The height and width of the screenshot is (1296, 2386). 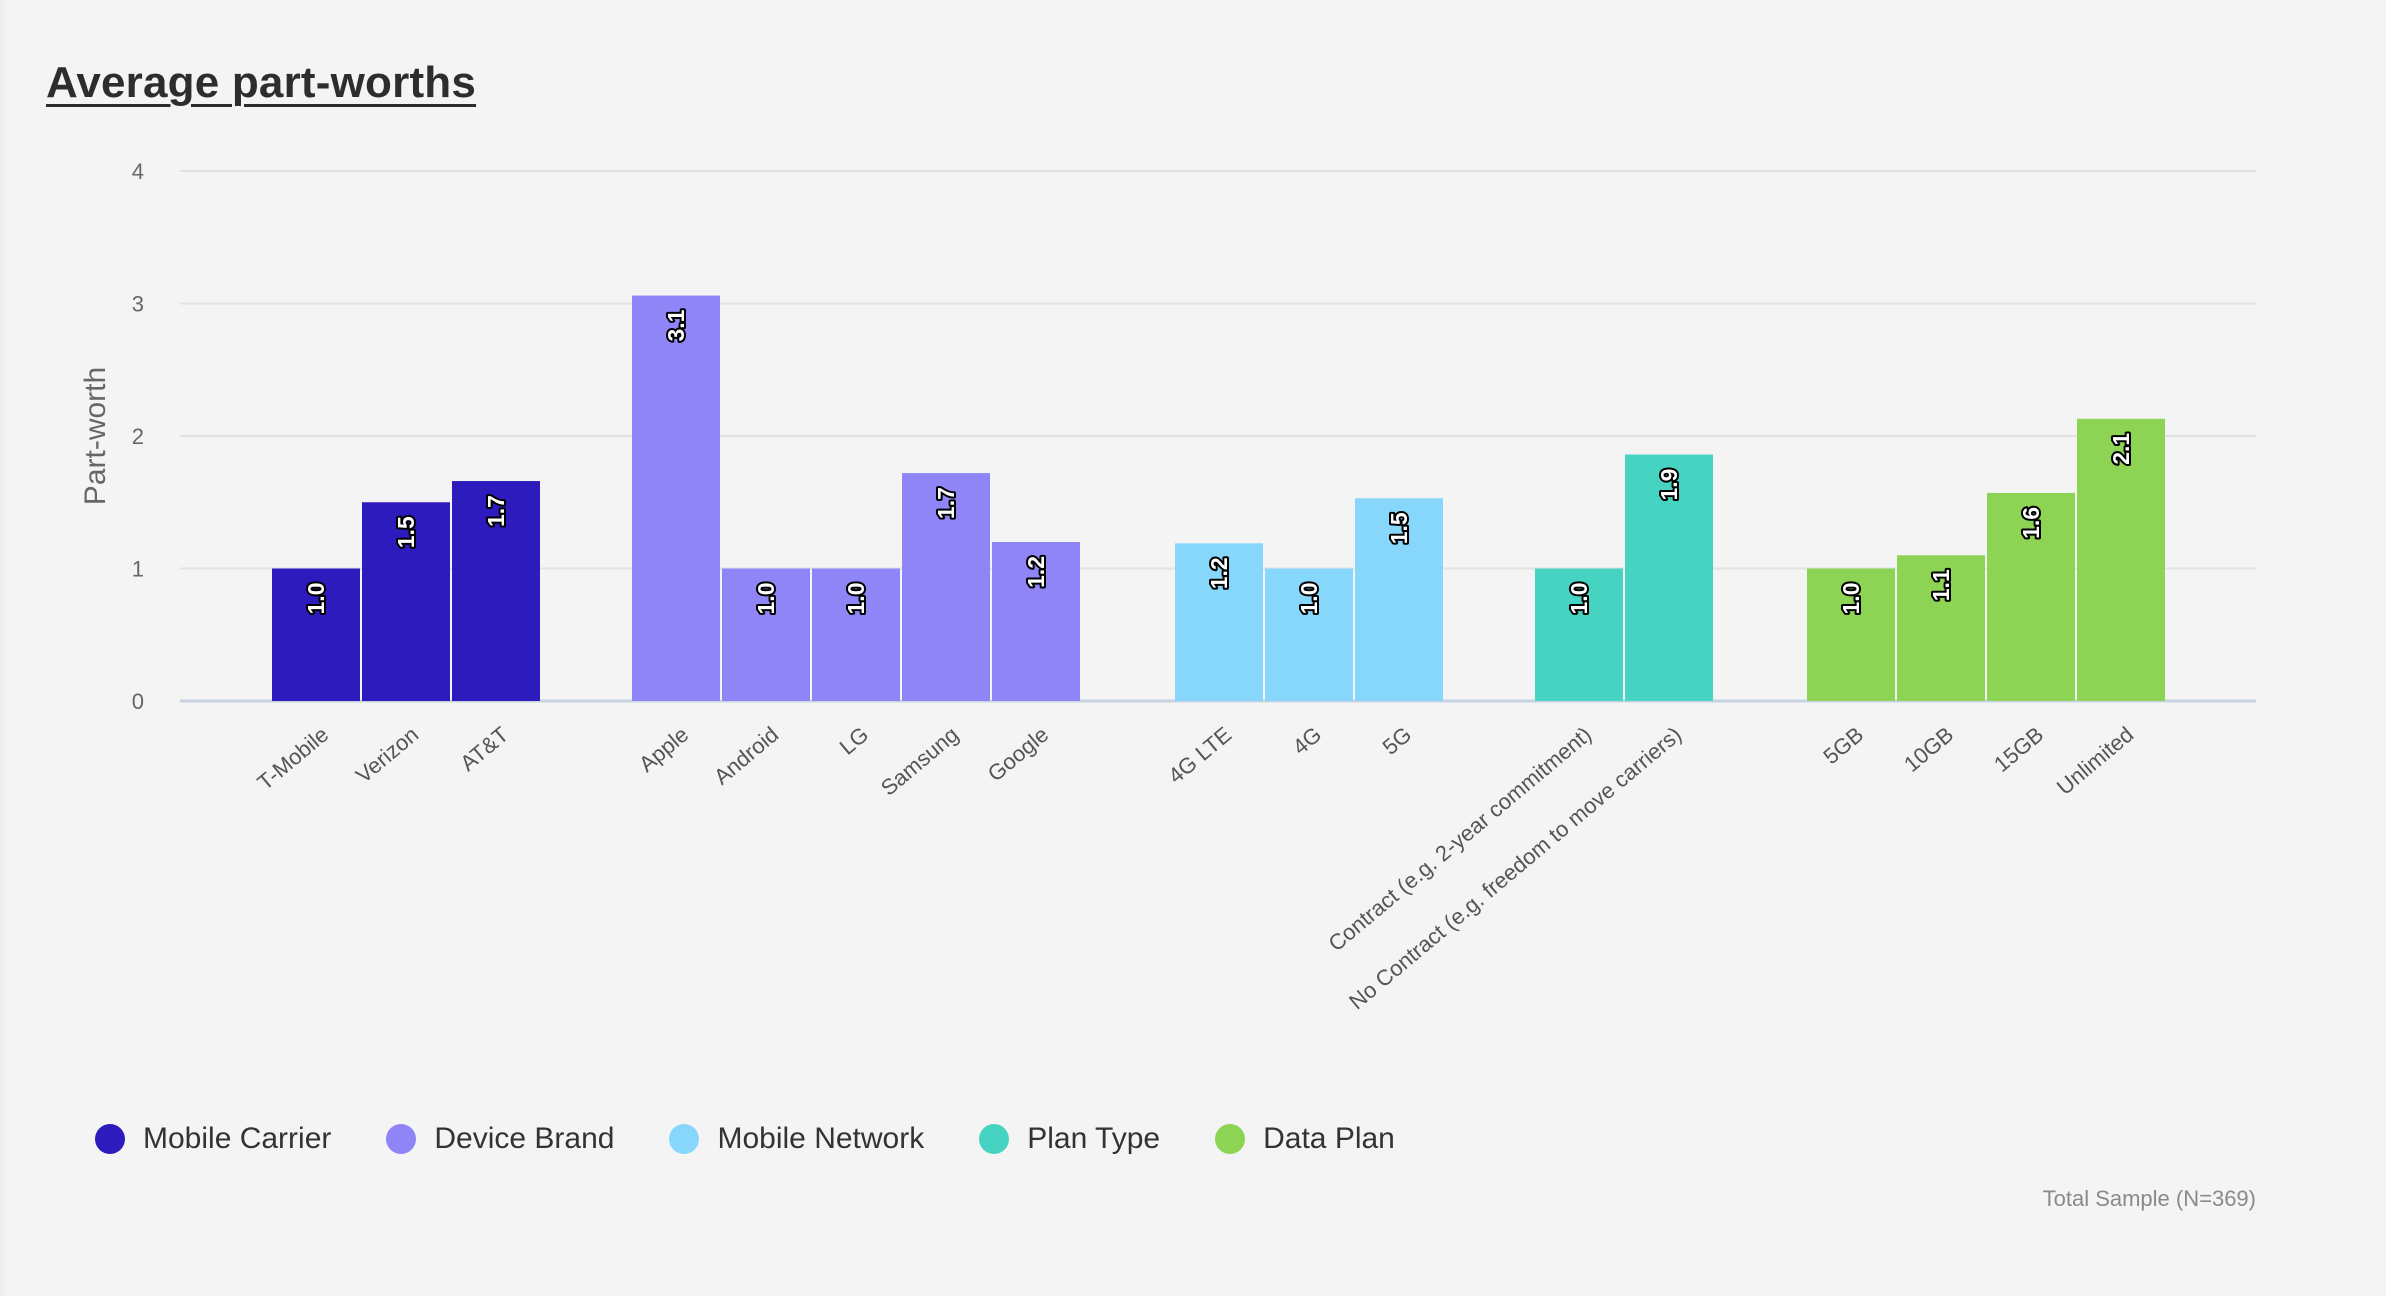 What do you see at coordinates (1843, 745) in the screenshot?
I see `x-category-label: 5GB` at bounding box center [1843, 745].